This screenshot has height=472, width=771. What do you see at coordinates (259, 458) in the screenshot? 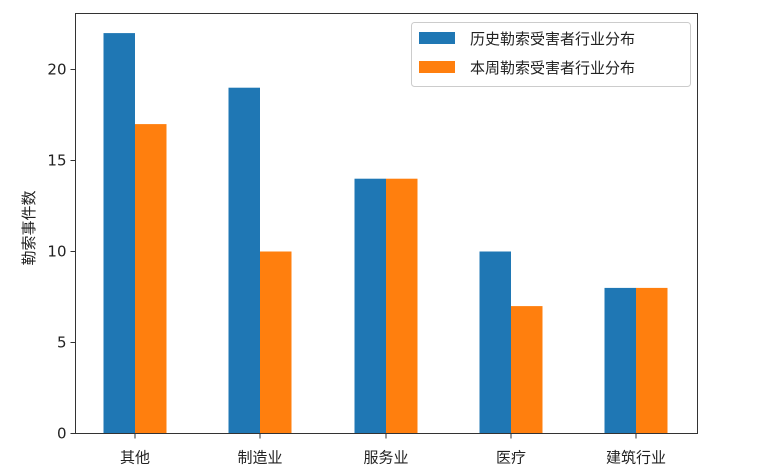
I see `x-tick-label: 制造业` at bounding box center [259, 458].